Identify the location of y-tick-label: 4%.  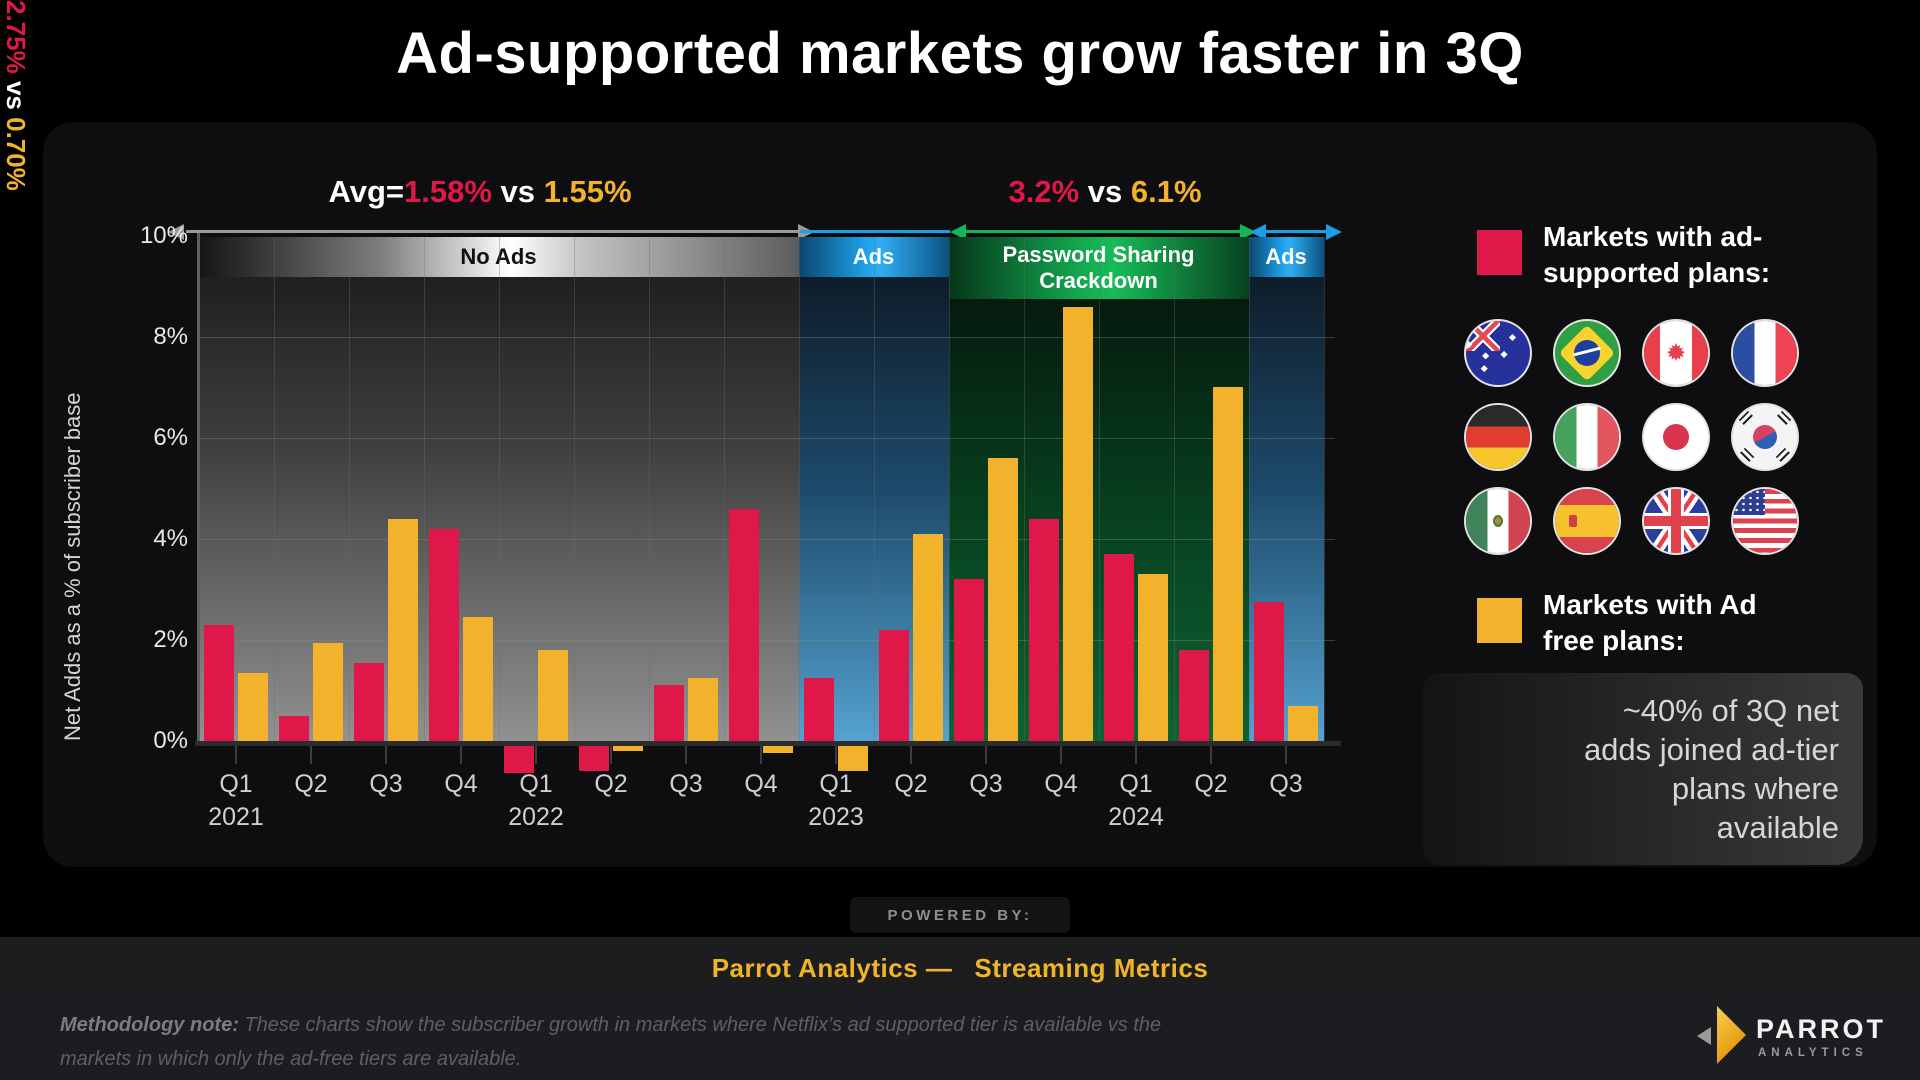
(170, 538).